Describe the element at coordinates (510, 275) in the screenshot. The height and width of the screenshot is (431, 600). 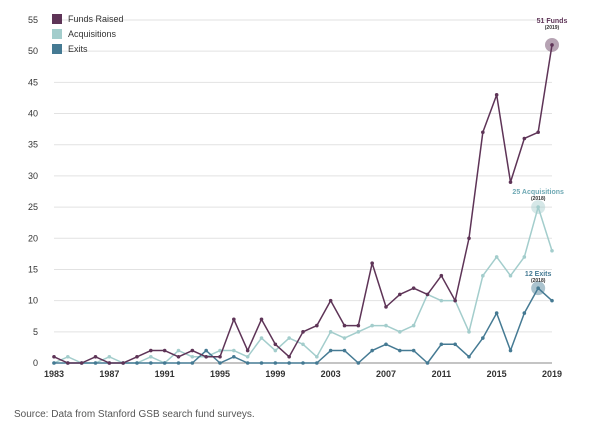
I see `data-point-acquisitions-2016` at that location.